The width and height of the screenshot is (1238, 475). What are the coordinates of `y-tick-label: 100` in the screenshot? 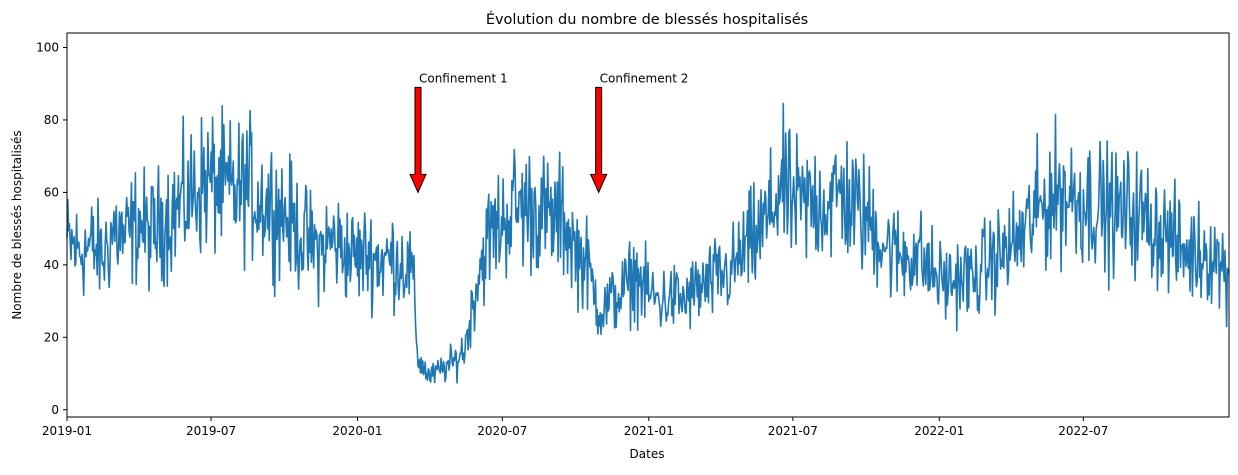 It's located at (47, 47).